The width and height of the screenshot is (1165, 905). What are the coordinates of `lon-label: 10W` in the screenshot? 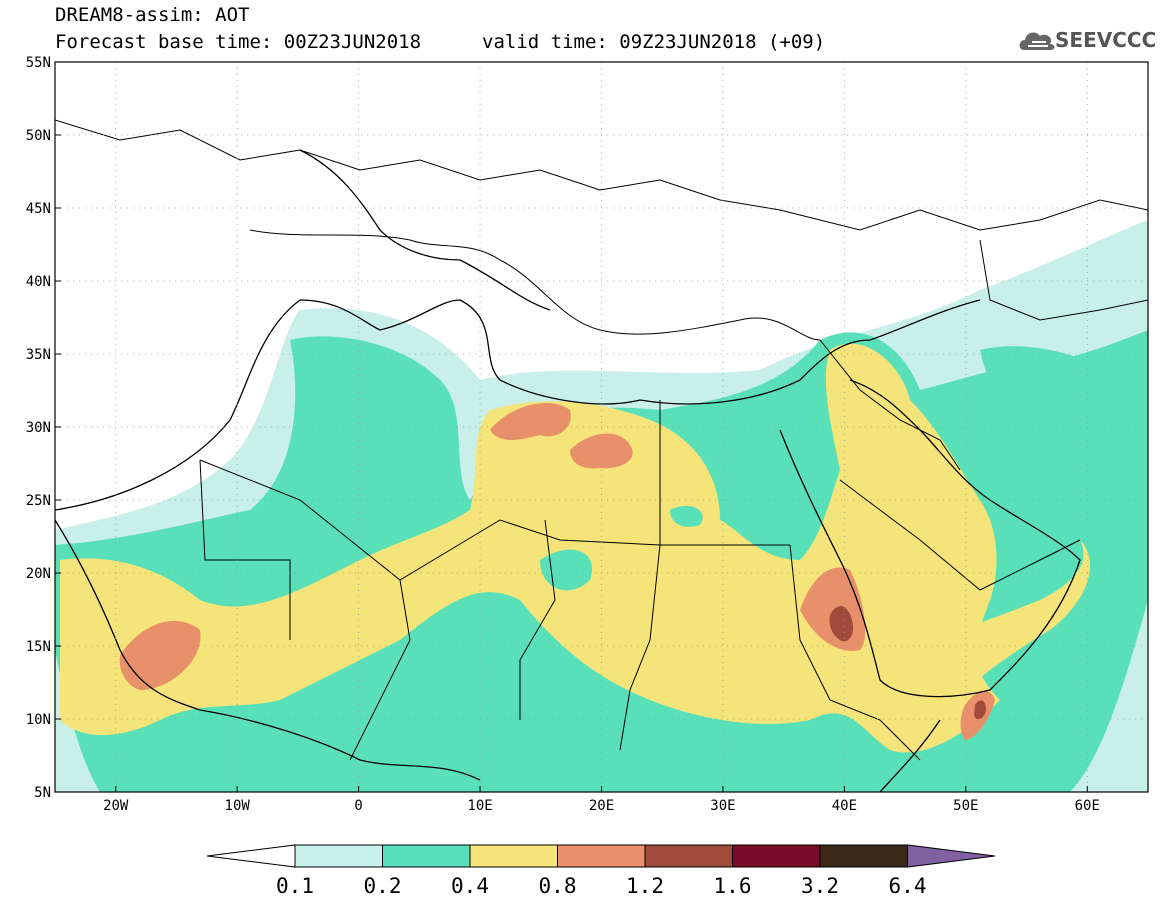 It's located at (238, 806).